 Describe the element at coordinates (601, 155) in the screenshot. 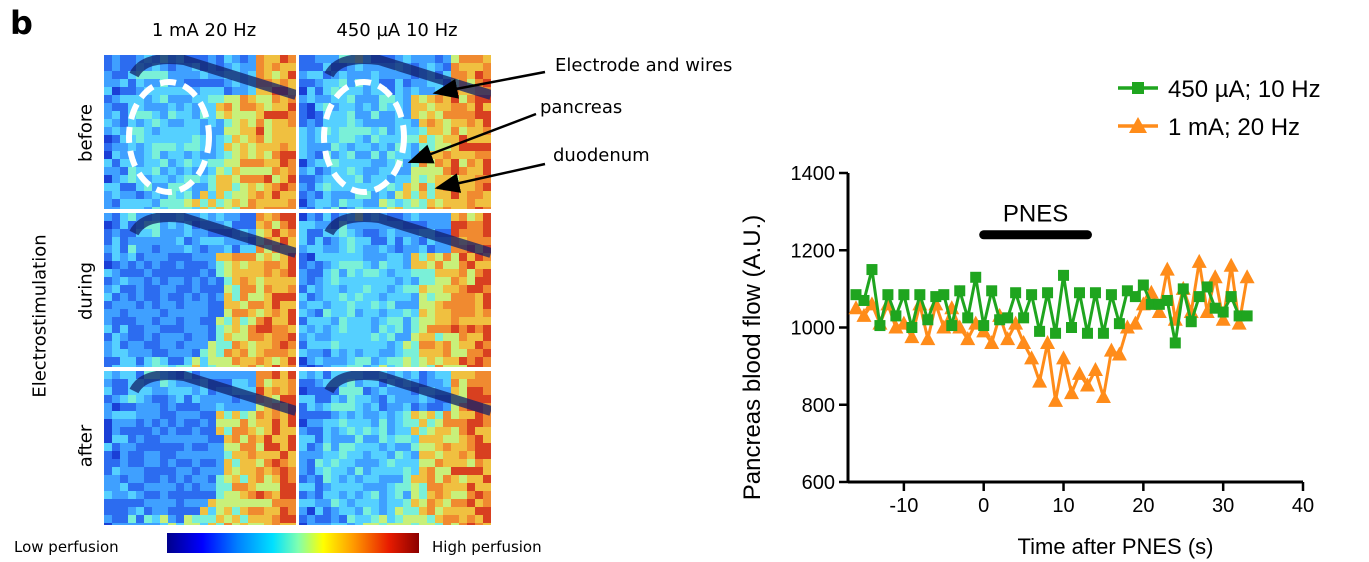

I see `duodenum-annotation: duodenum` at that location.